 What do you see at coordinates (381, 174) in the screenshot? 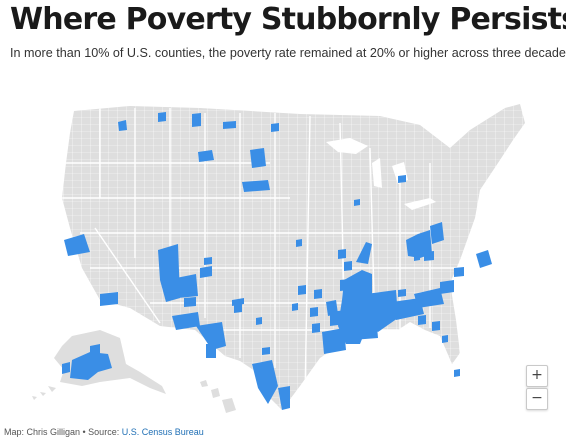
I see `great-lakes` at bounding box center [381, 174].